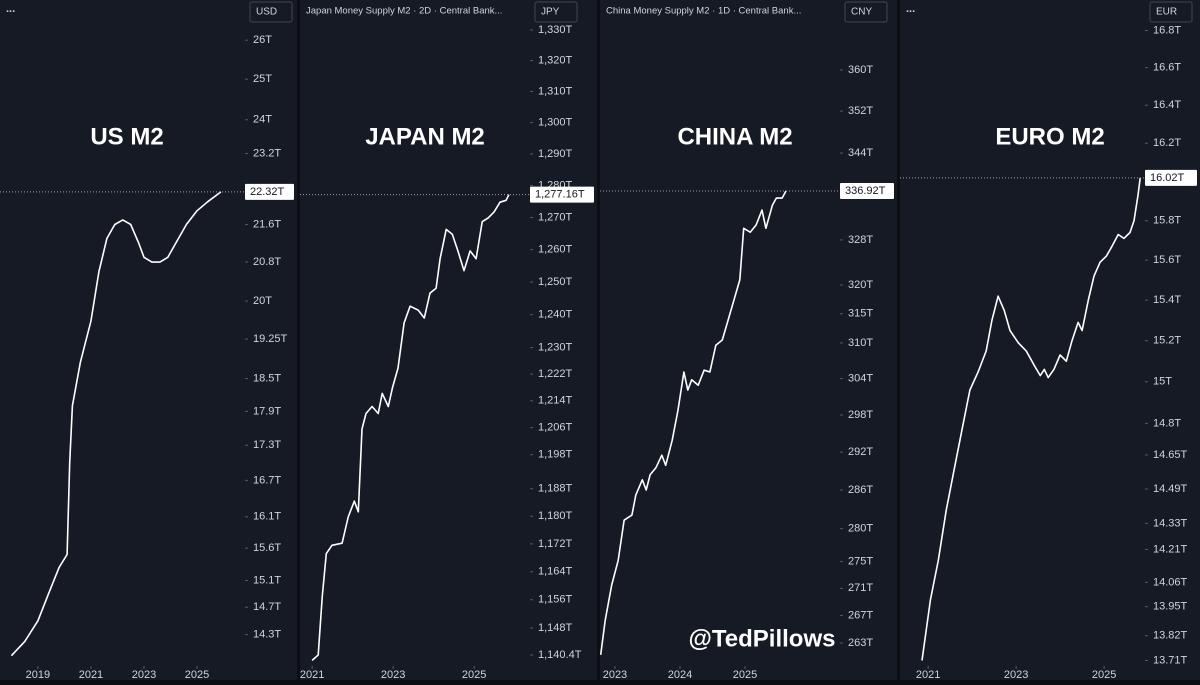 The width and height of the screenshot is (1200, 685). Describe the element at coordinates (555, 217) in the screenshot. I see `y-tick-label: 1,270T` at that location.